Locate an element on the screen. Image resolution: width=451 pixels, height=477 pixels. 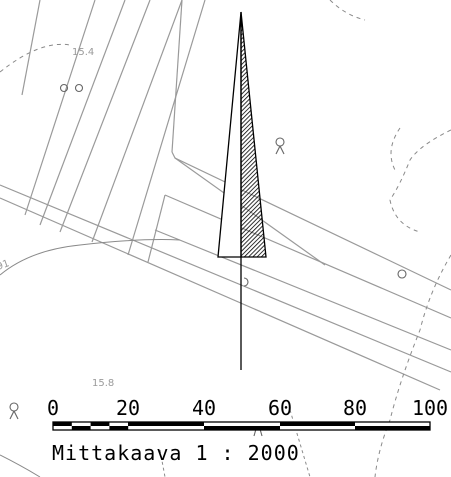
scale-tick-label: 20 is located at coordinates (128, 408).